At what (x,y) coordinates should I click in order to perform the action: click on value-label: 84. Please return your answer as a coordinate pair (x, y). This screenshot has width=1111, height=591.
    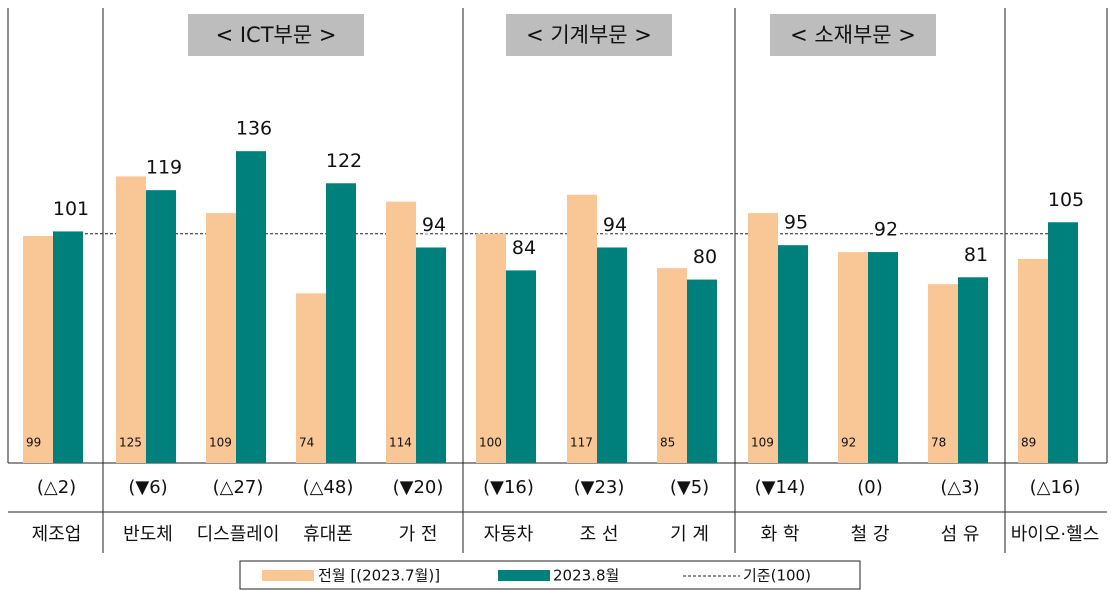
    Looking at the image, I should click on (524, 248).